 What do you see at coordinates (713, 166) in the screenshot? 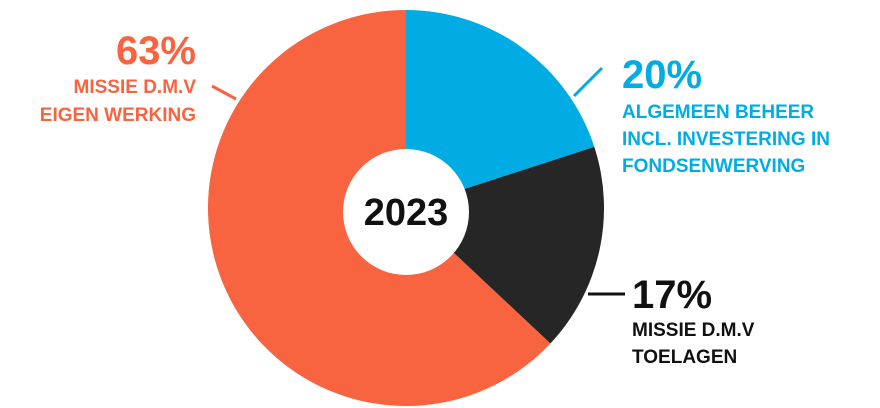
I see `slice-0-label-line-3: FONDSENWERVING` at bounding box center [713, 166].